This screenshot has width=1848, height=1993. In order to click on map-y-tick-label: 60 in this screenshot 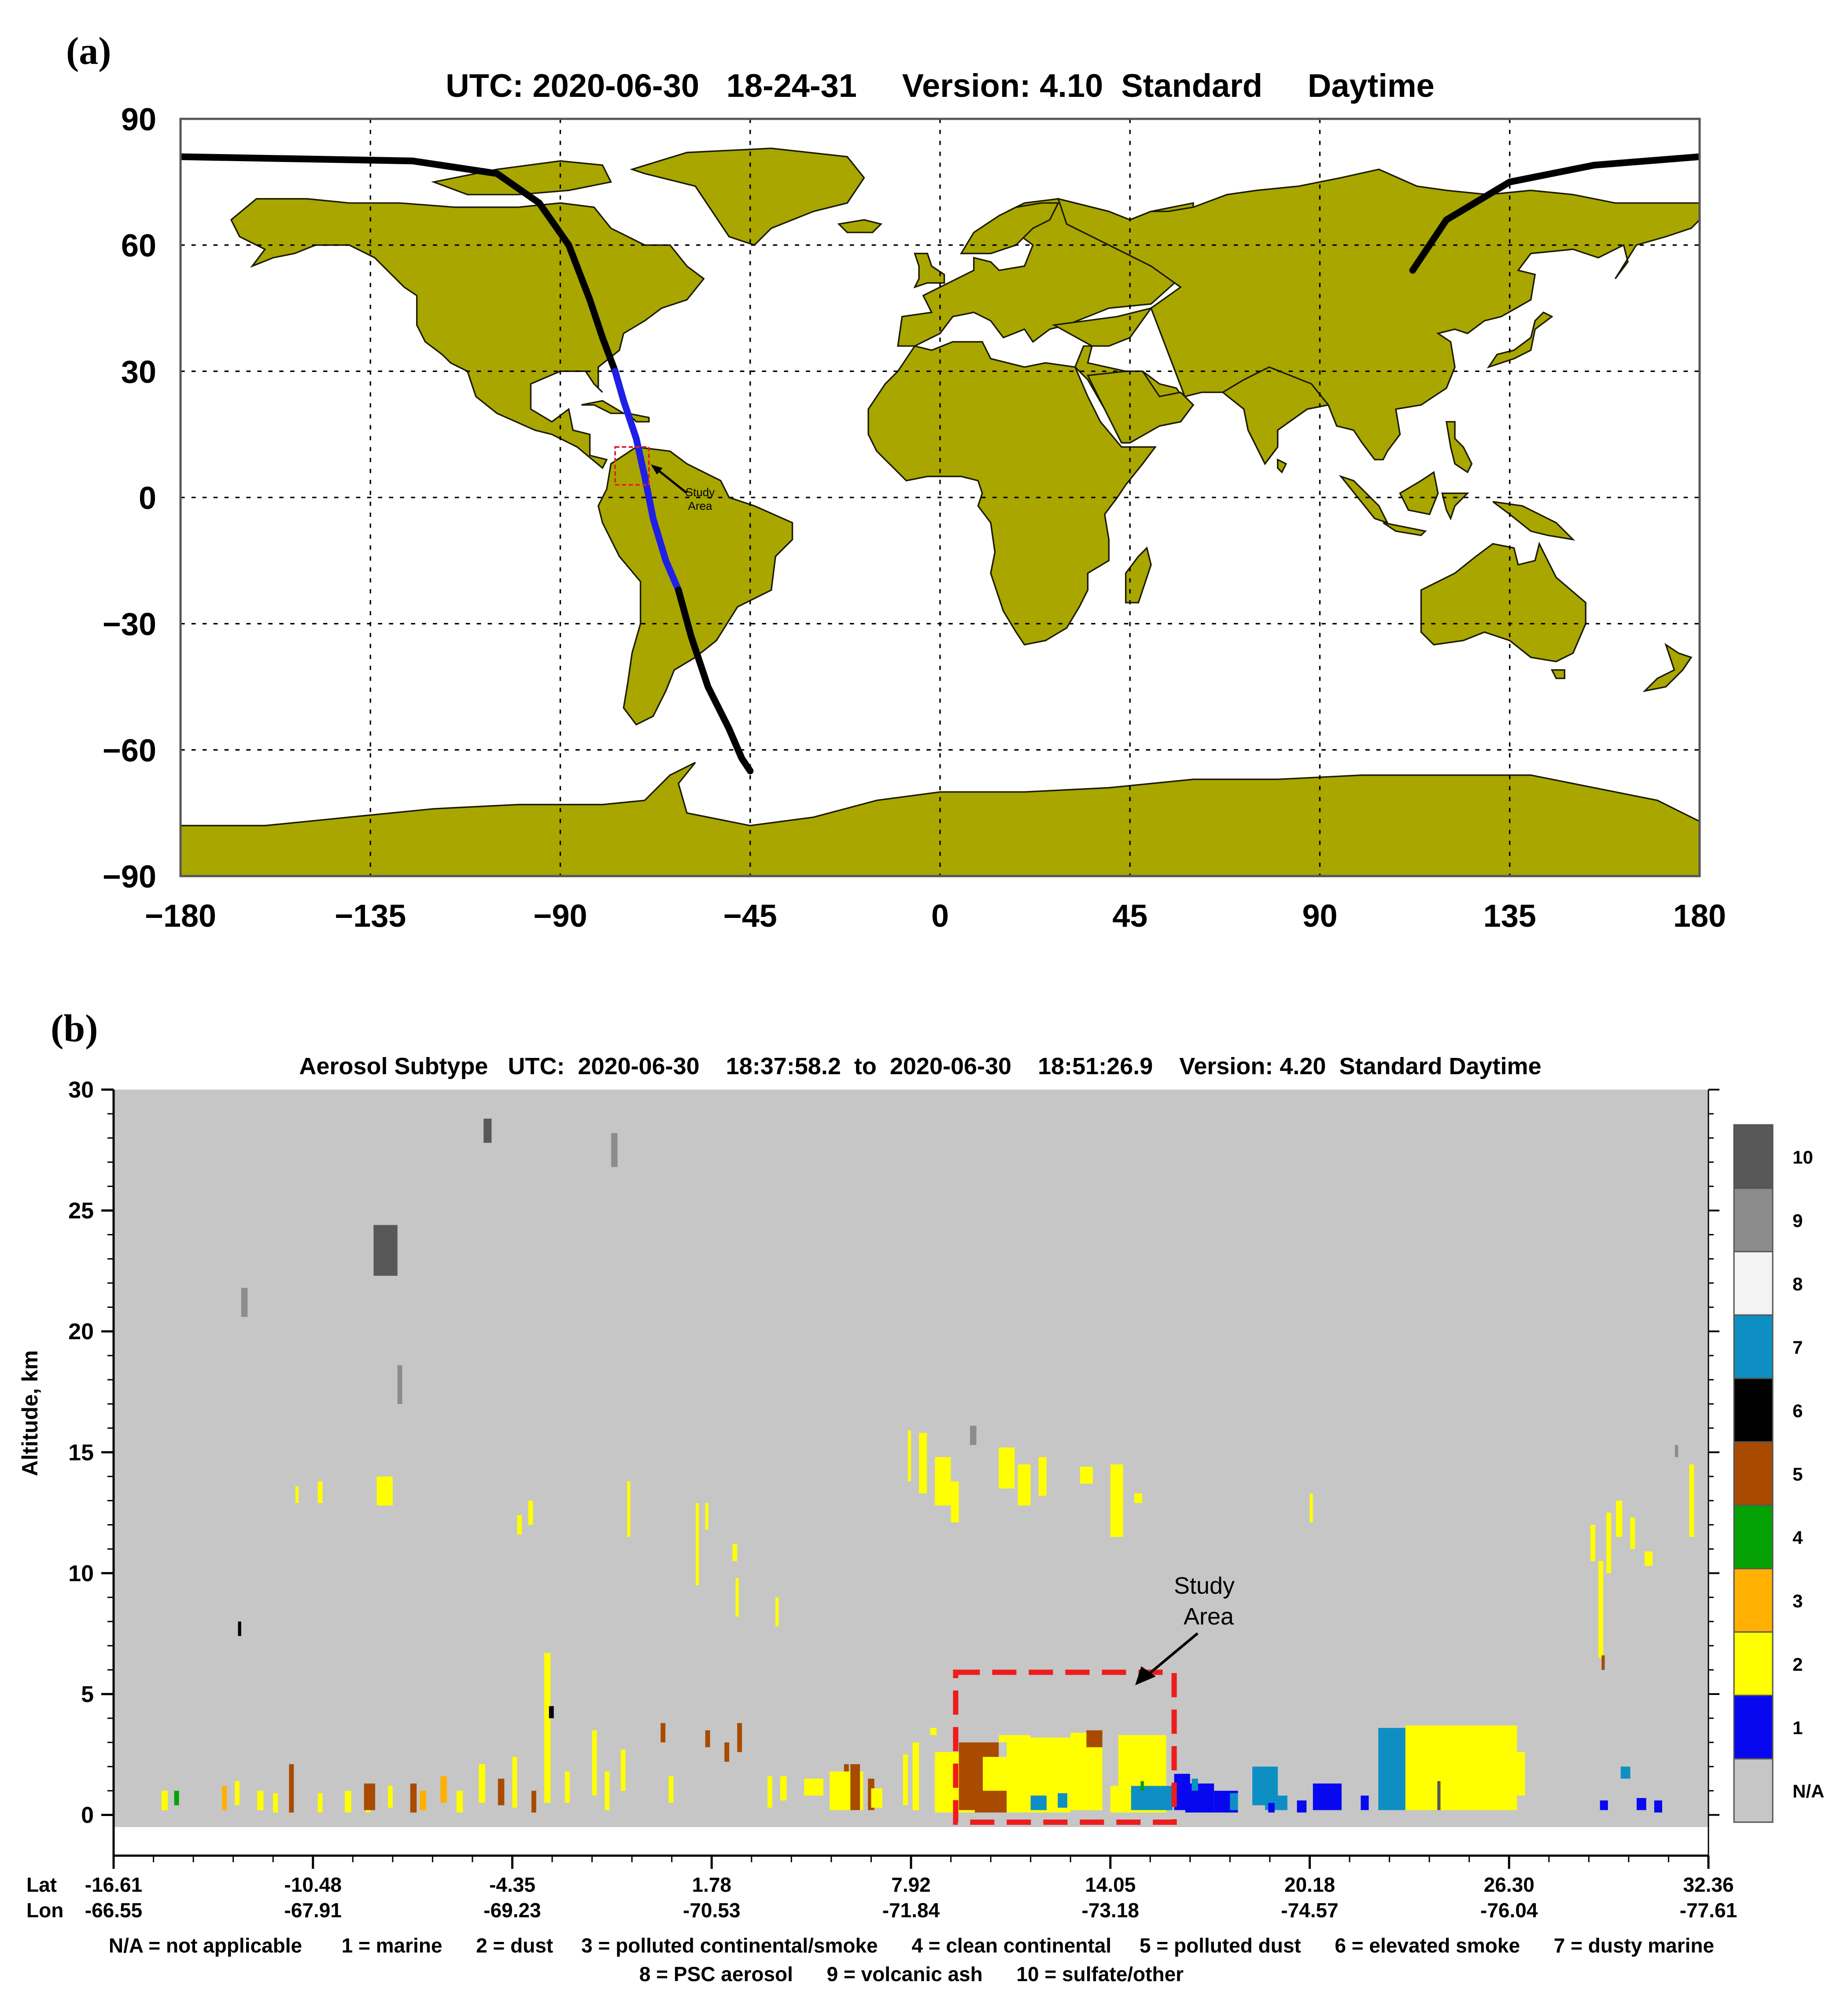, I will do `click(138, 246)`.